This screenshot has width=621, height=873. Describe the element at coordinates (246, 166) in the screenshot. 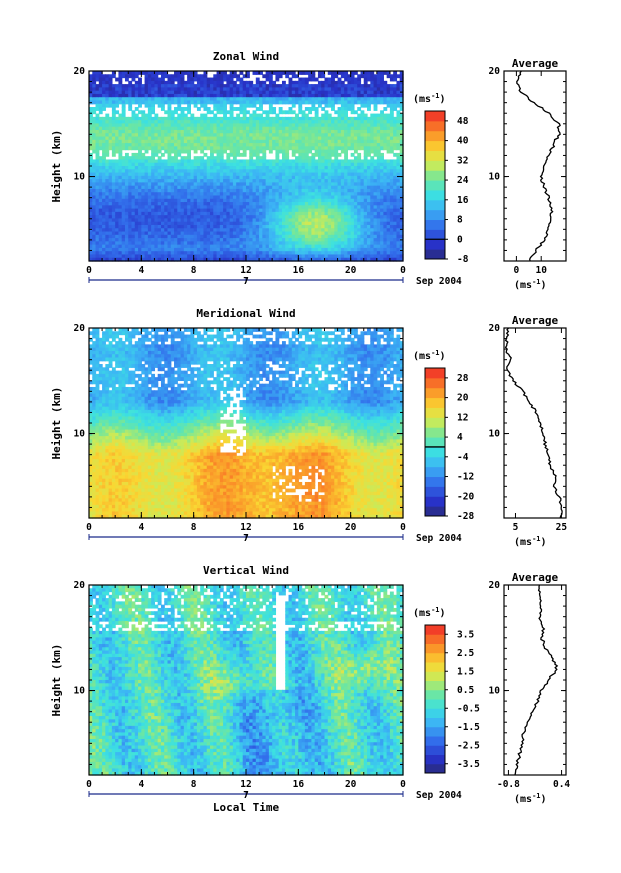

I see `heatmap` at that location.